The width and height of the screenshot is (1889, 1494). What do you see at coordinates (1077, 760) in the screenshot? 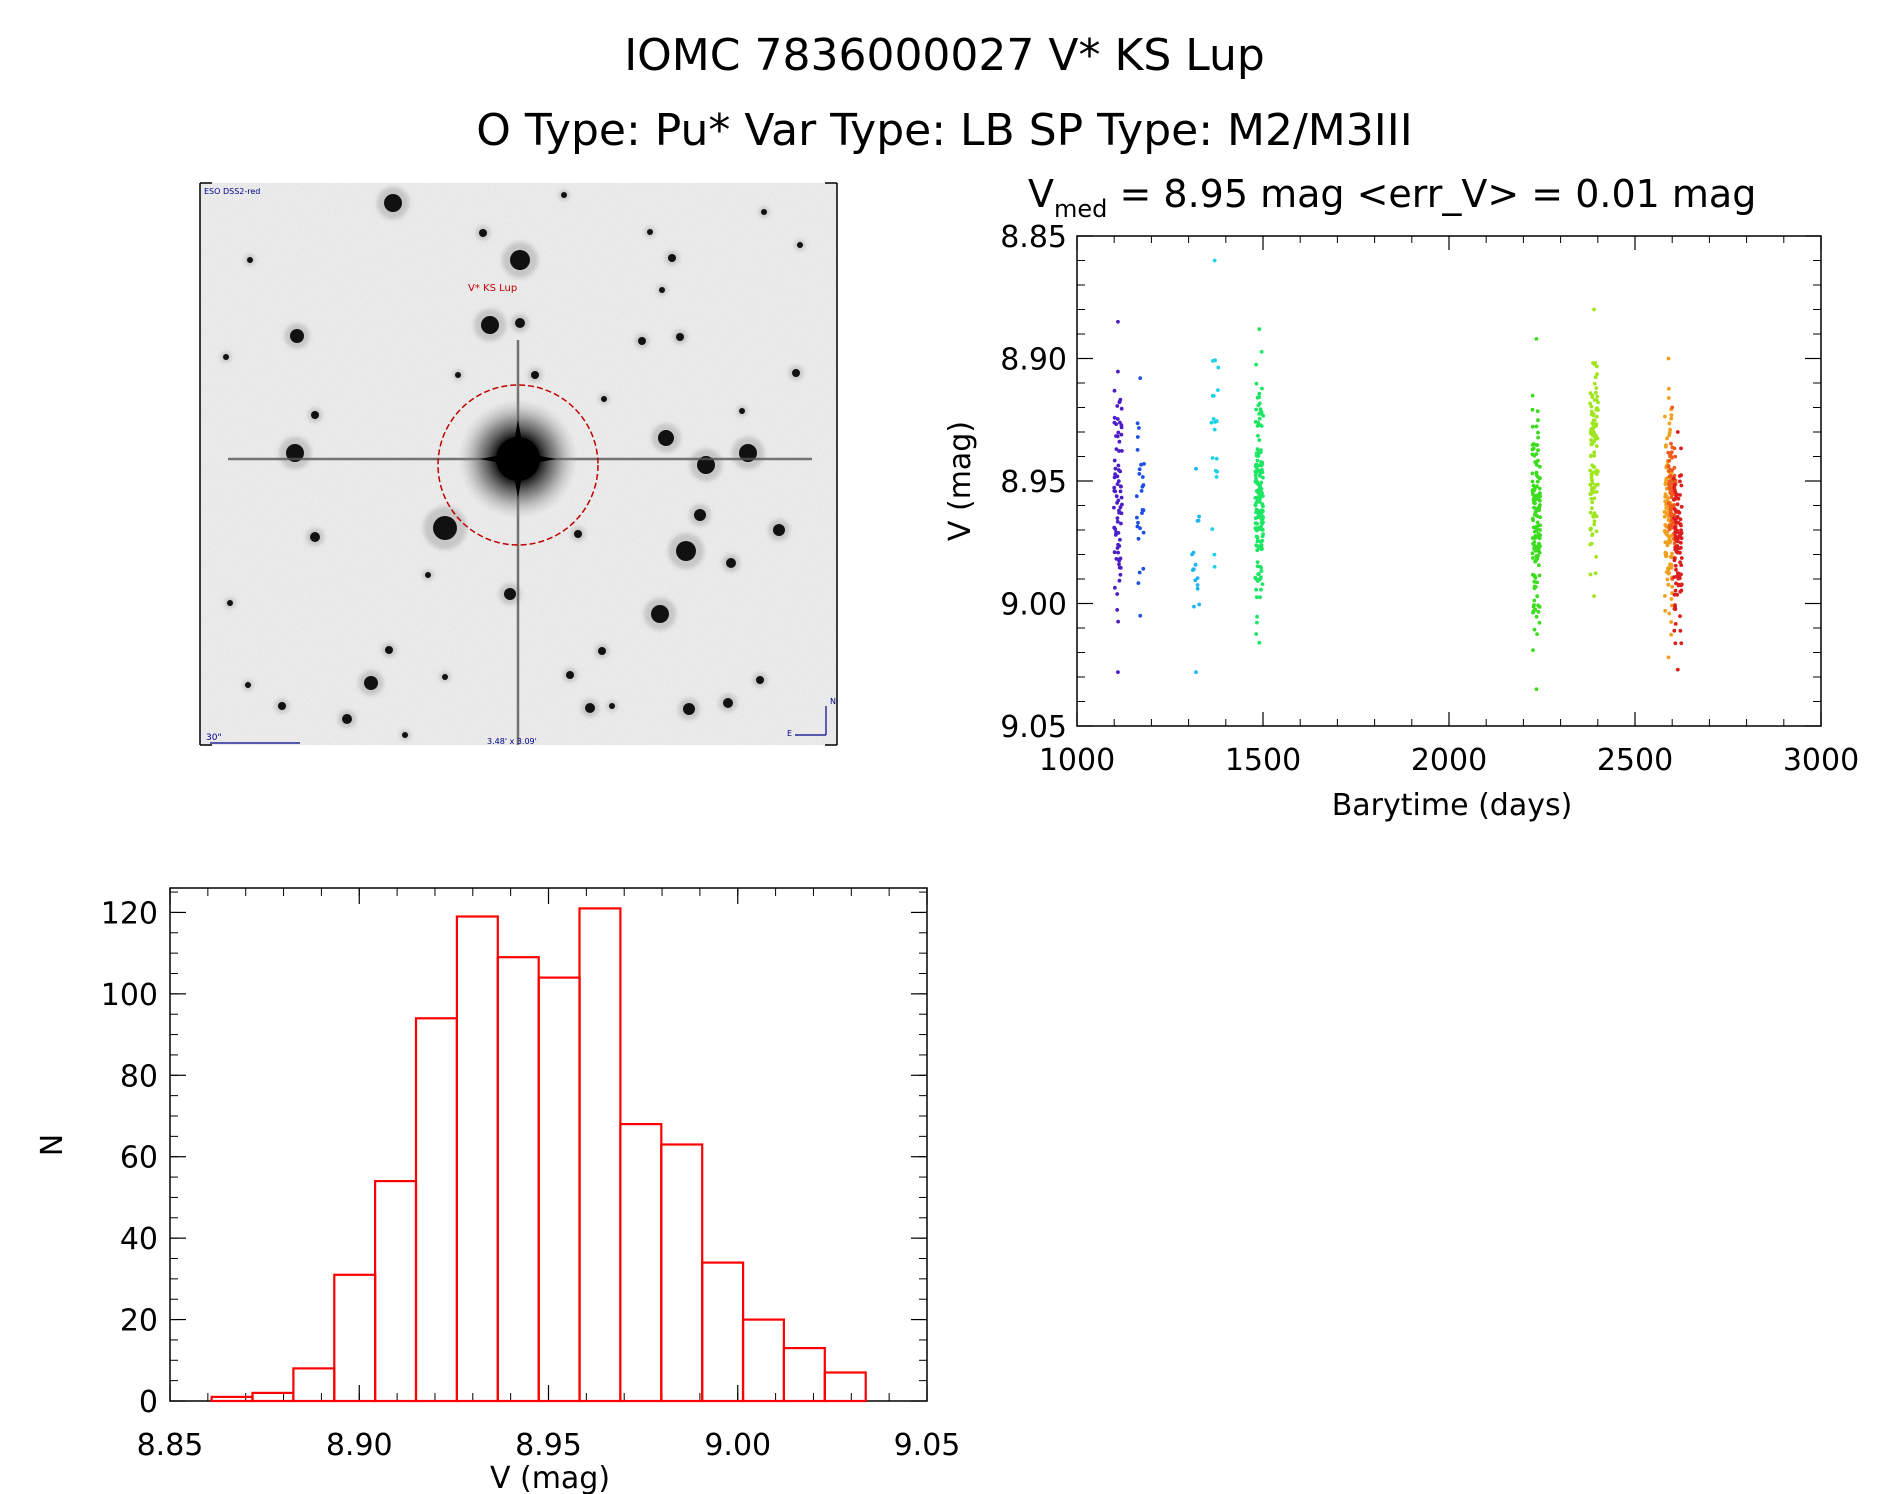
I see `x-tick-label: 1000` at bounding box center [1077, 760].